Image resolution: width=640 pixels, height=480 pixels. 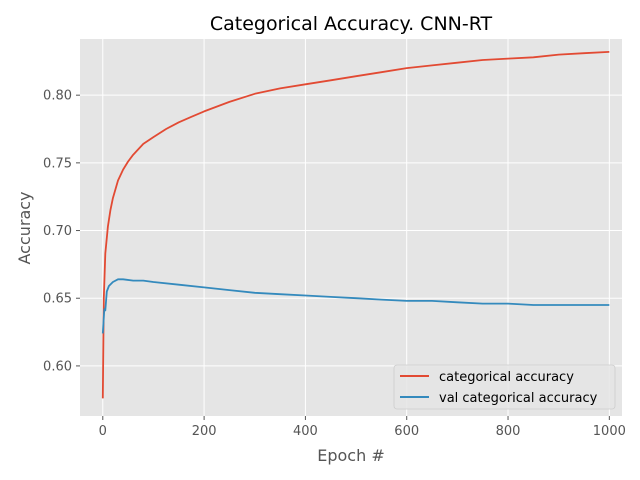 What do you see at coordinates (350, 455) in the screenshot?
I see `x-axis-label: Epoch #` at bounding box center [350, 455].